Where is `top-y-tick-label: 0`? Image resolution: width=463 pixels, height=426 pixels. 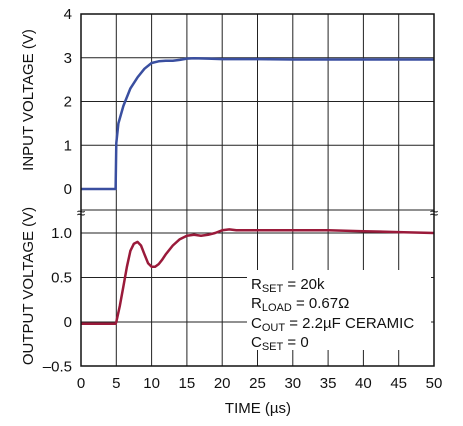 top-y-tick-label: 0 is located at coordinates (68, 189).